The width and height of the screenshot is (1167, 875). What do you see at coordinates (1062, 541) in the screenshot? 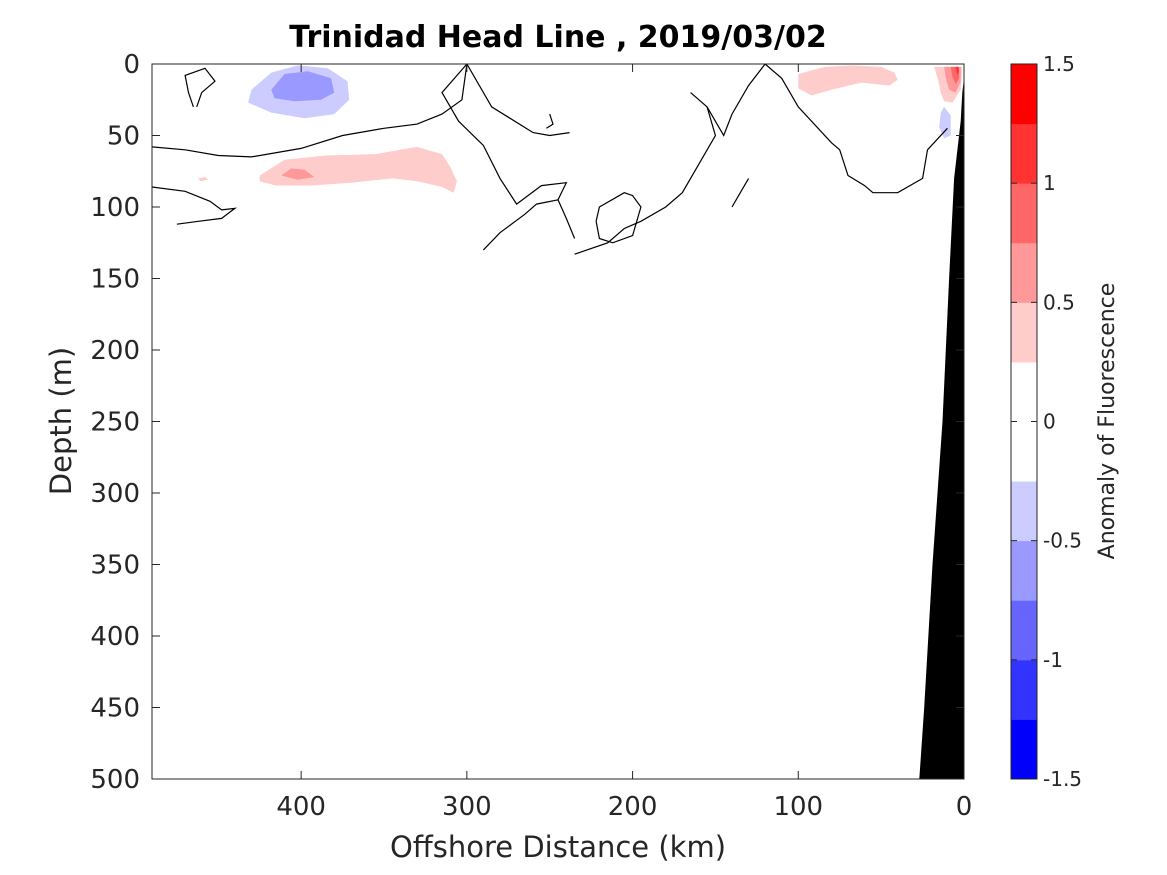
I see `colorbar-tick-label: -0.5` at bounding box center [1062, 541].